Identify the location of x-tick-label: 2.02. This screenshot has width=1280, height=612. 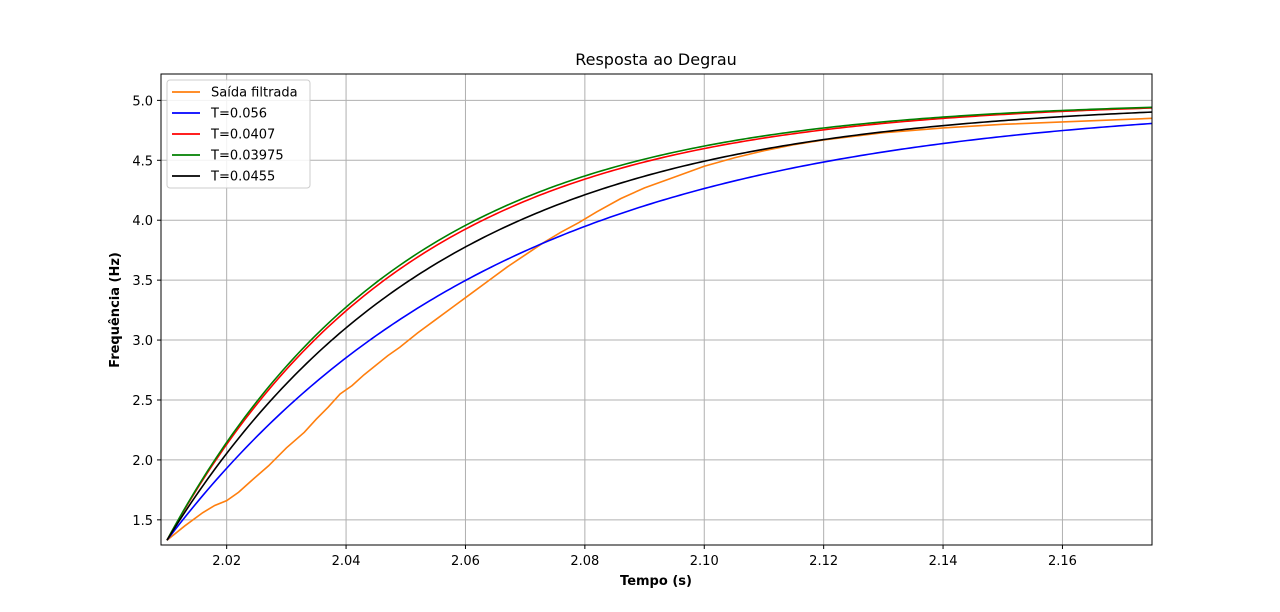
(226, 561).